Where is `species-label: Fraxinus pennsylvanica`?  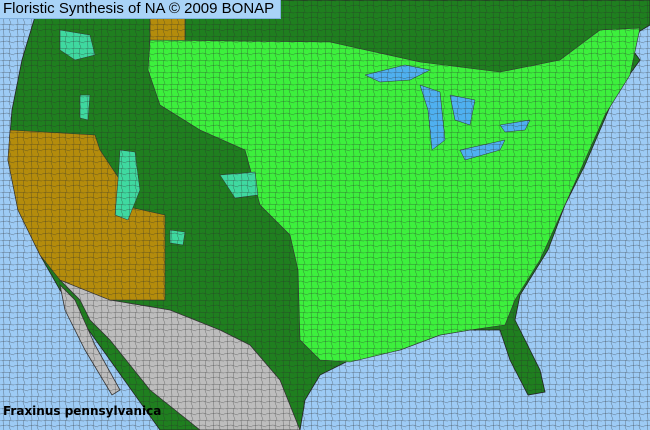
species-label: Fraxinus pennsylvanica is located at coordinates (82, 411).